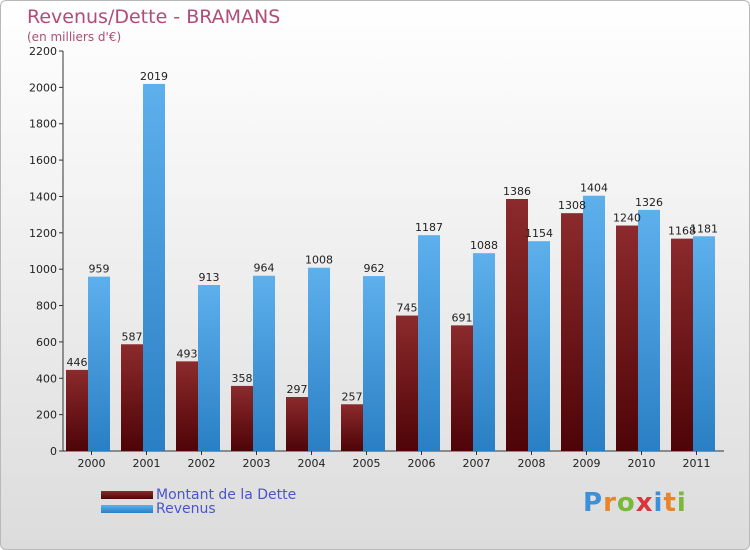  What do you see at coordinates (226, 495) in the screenshot?
I see `legend-label-dette: Montant de la Dette` at bounding box center [226, 495].